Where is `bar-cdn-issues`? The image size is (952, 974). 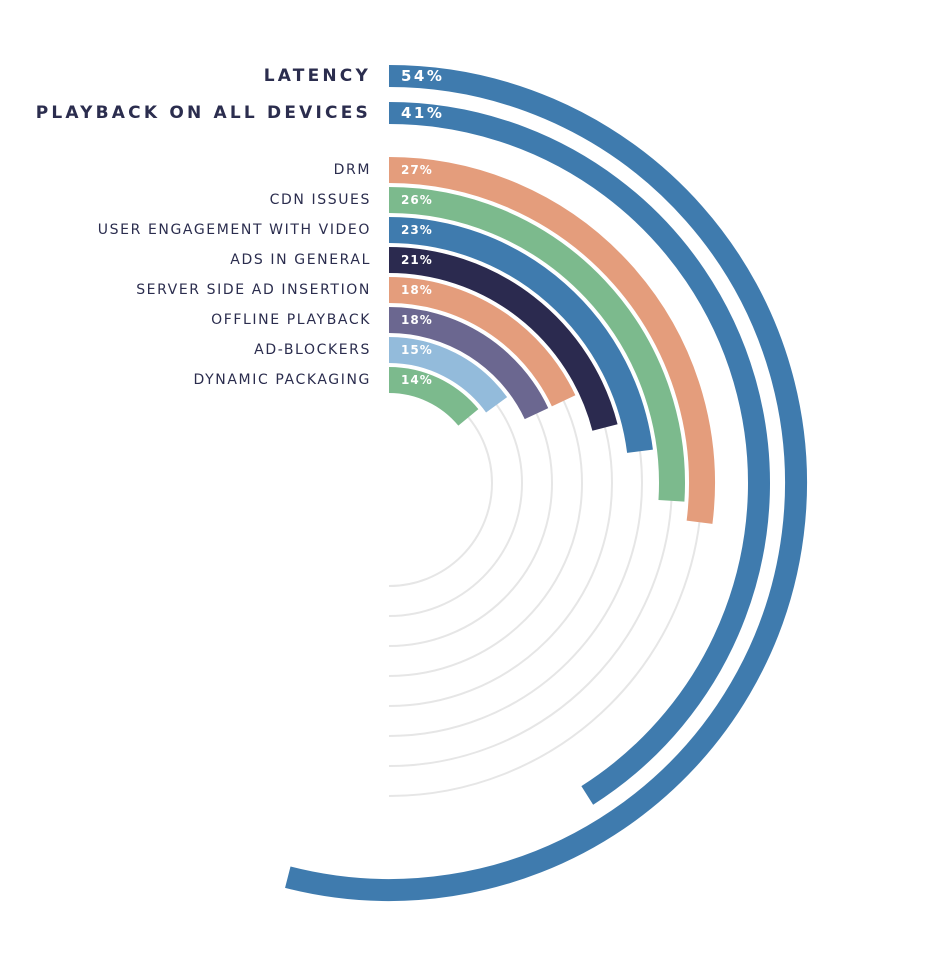
bar-cdn-issues is located at coordinates (536, 344).